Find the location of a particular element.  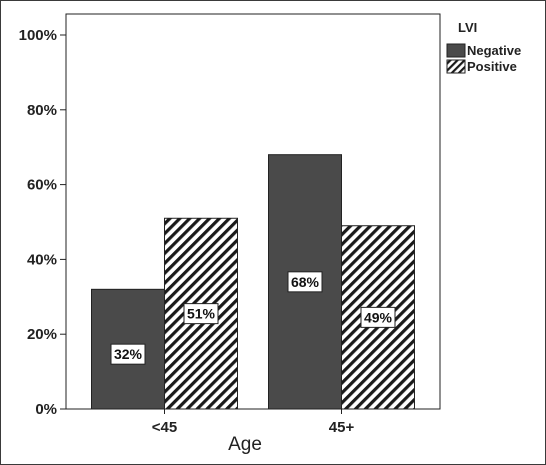

legend-label-negative: Negative is located at coordinates (494, 50).